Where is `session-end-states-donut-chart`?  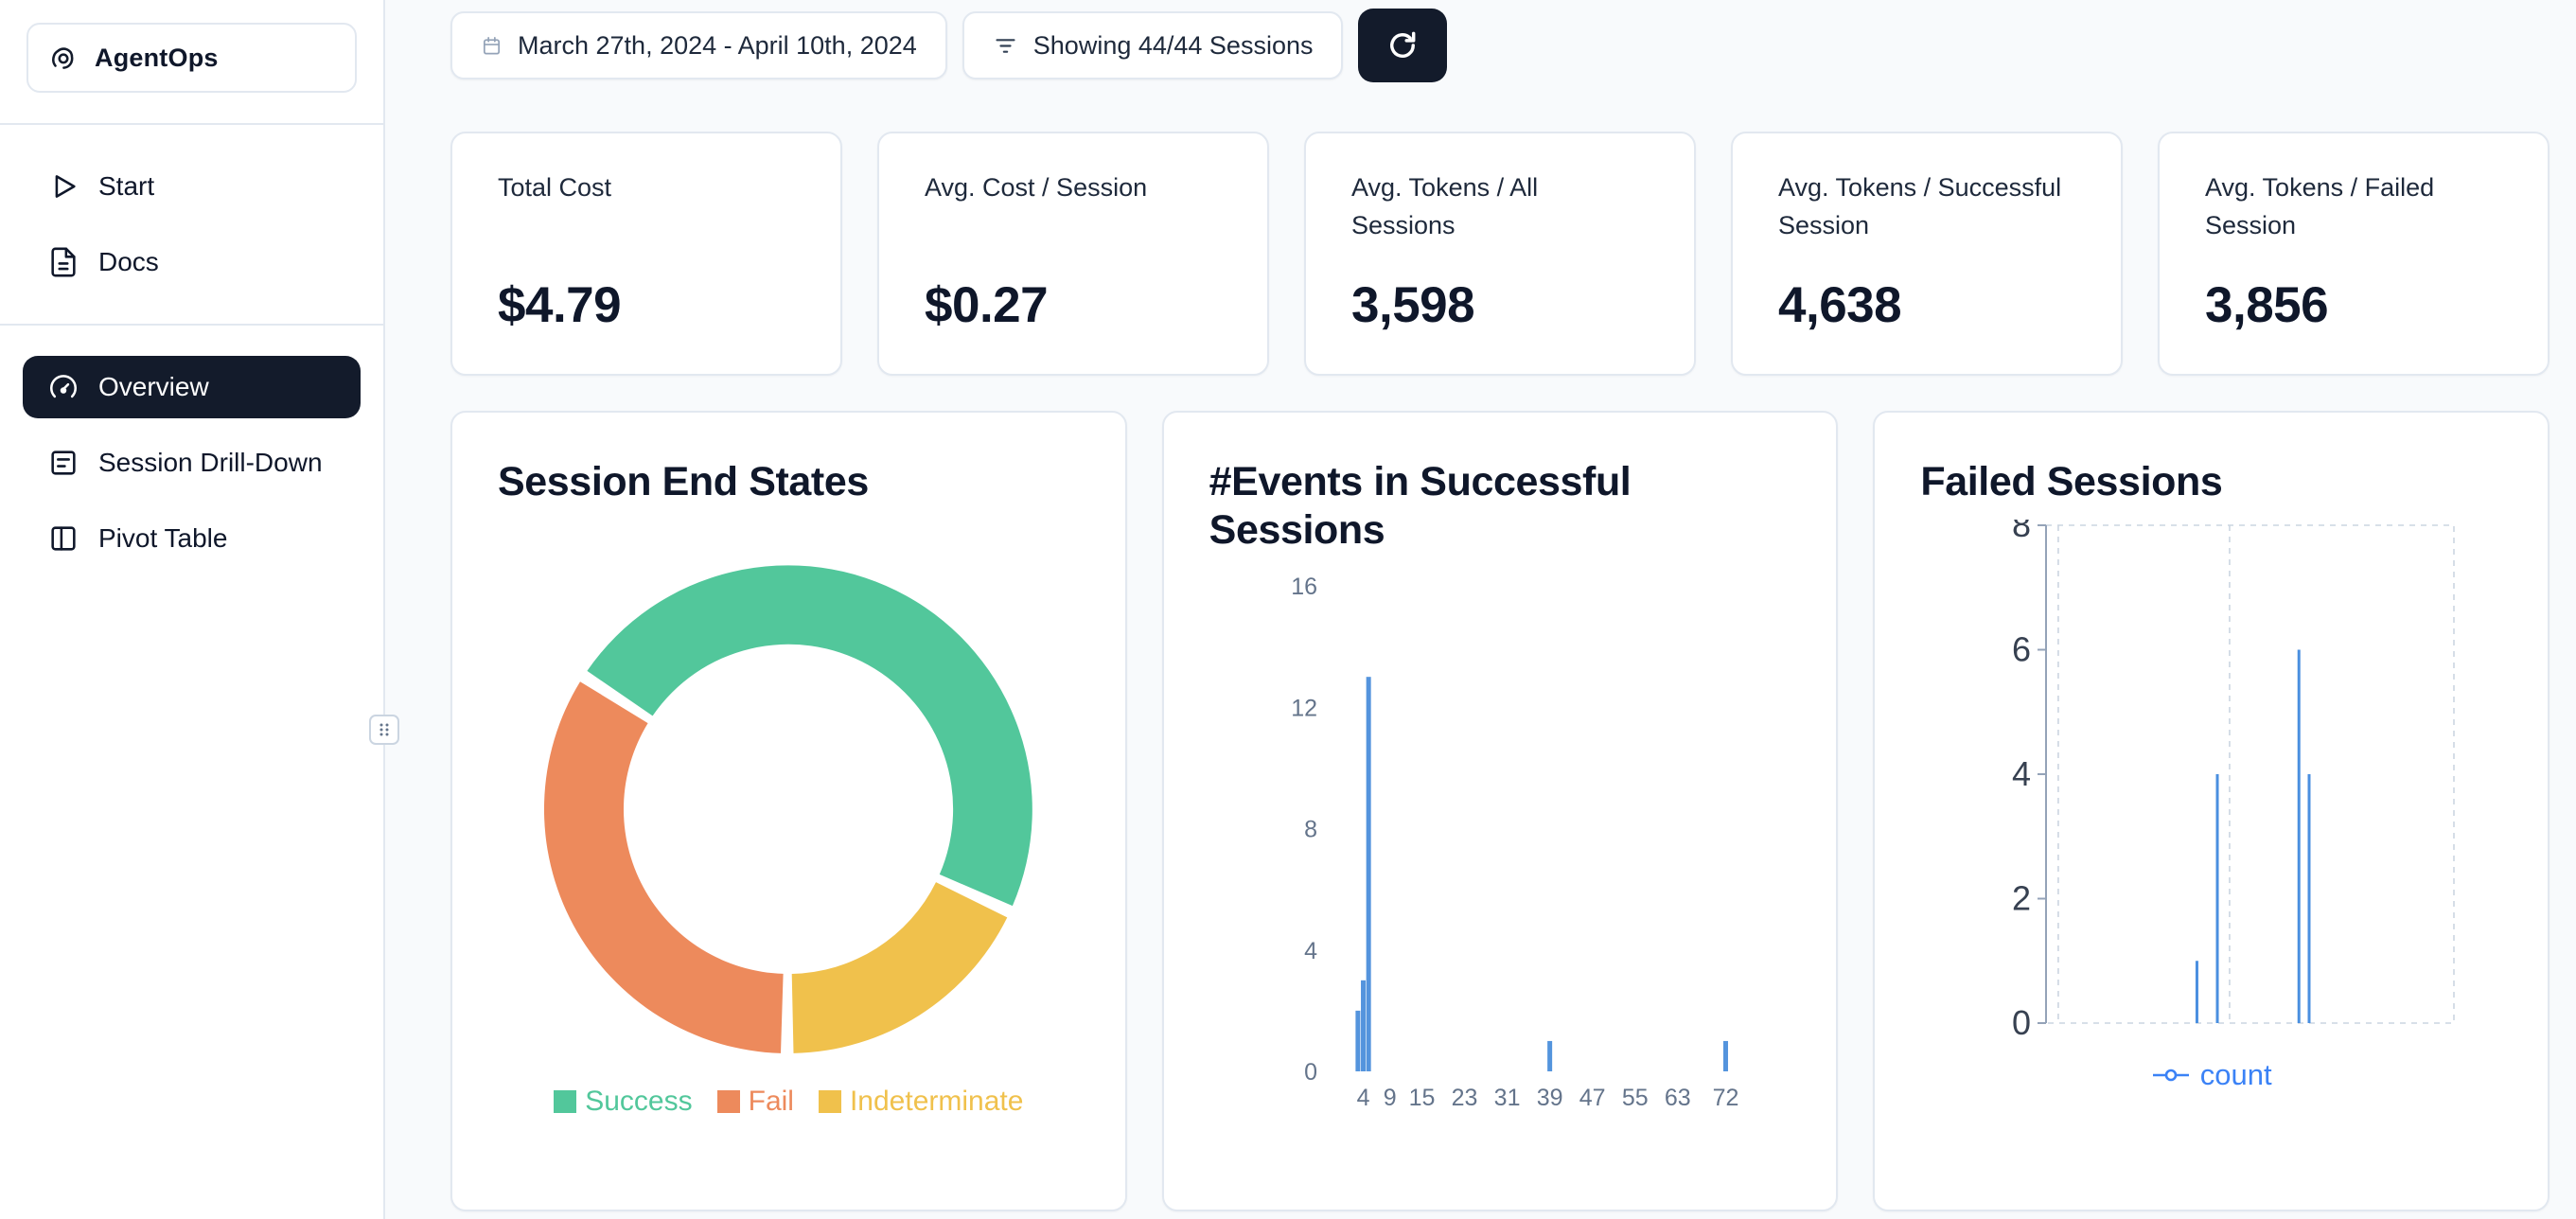
session-end-states-donut-chart is located at coordinates (788, 809).